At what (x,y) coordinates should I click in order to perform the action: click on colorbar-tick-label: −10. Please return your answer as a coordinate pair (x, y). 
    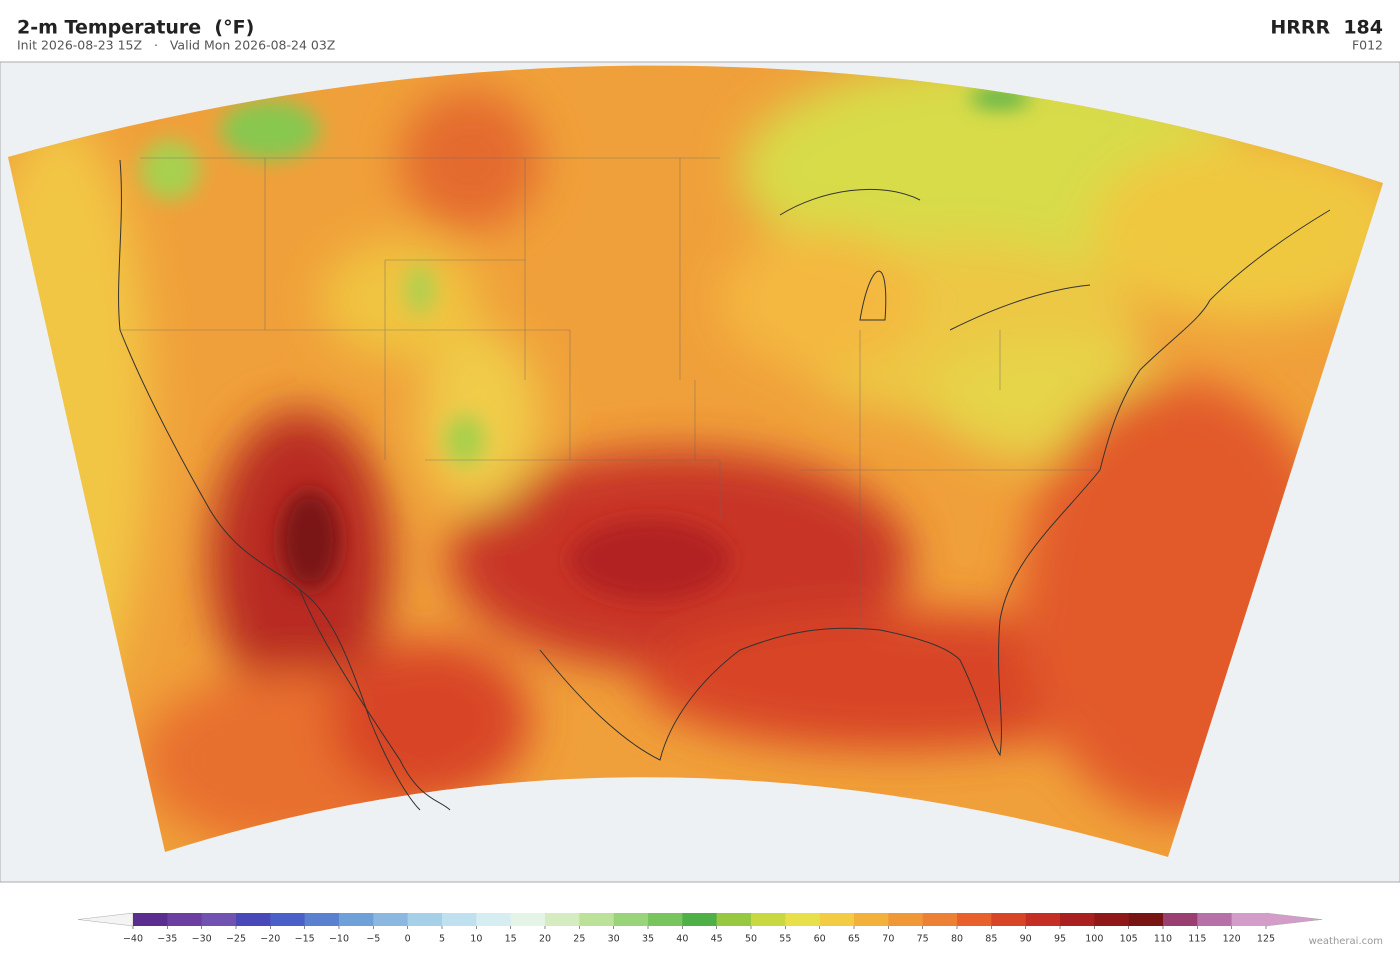
    Looking at the image, I should click on (339, 939).